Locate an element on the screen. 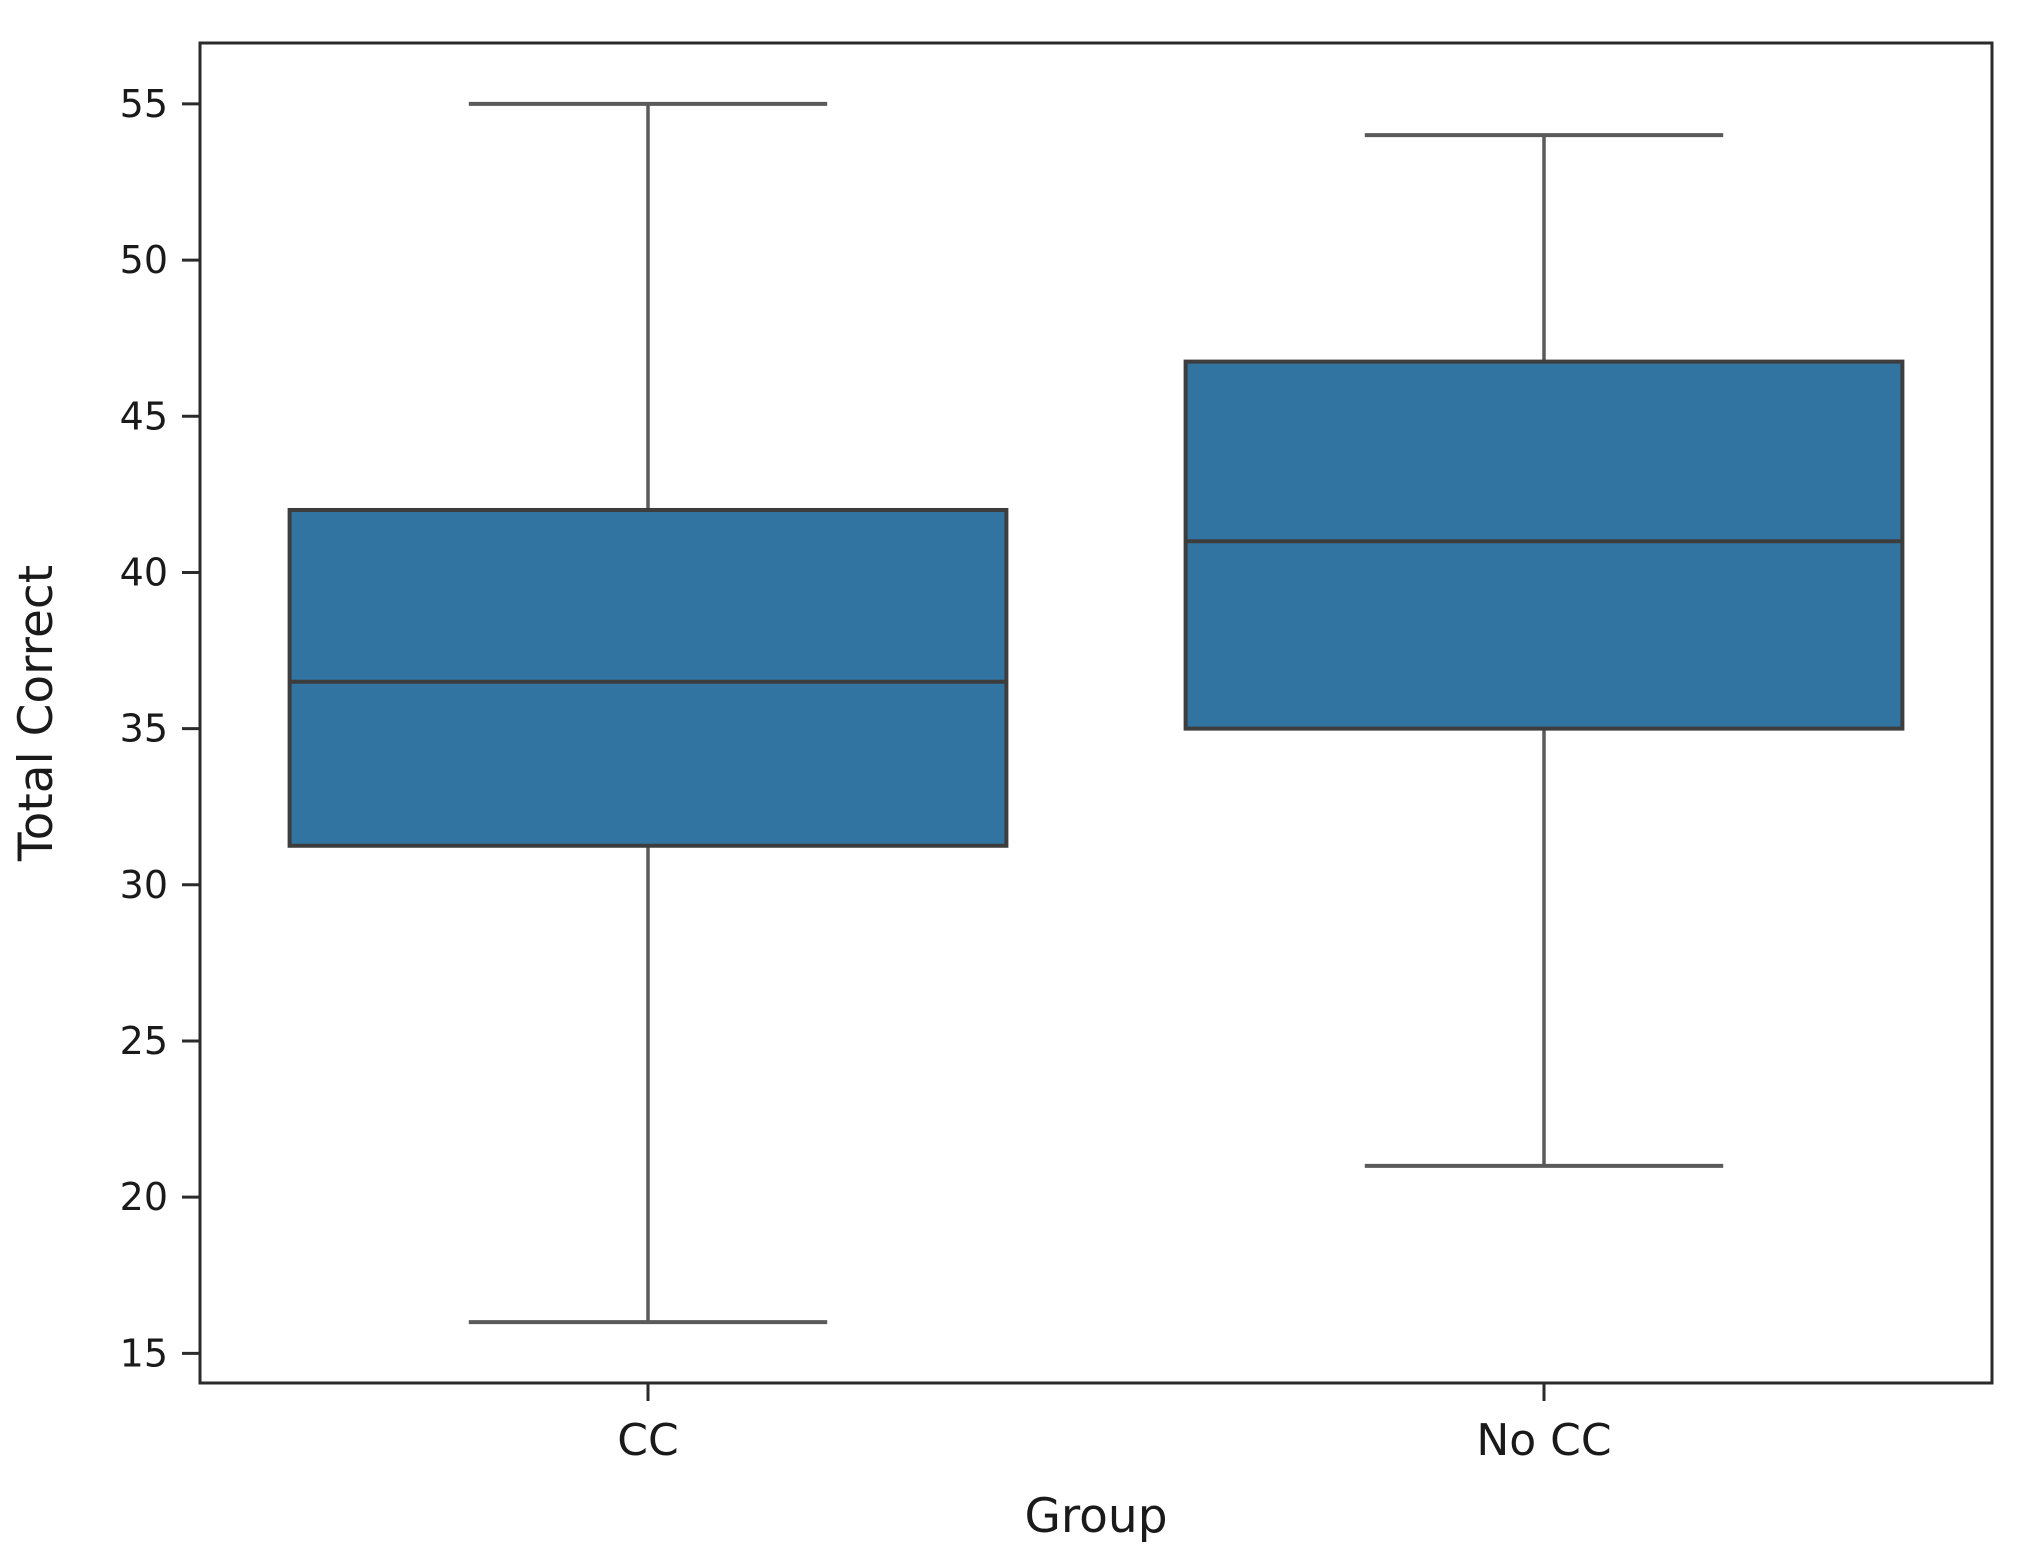 This screenshot has width=2041, height=1560. x-axis-title: Group is located at coordinates (1095, 1516).